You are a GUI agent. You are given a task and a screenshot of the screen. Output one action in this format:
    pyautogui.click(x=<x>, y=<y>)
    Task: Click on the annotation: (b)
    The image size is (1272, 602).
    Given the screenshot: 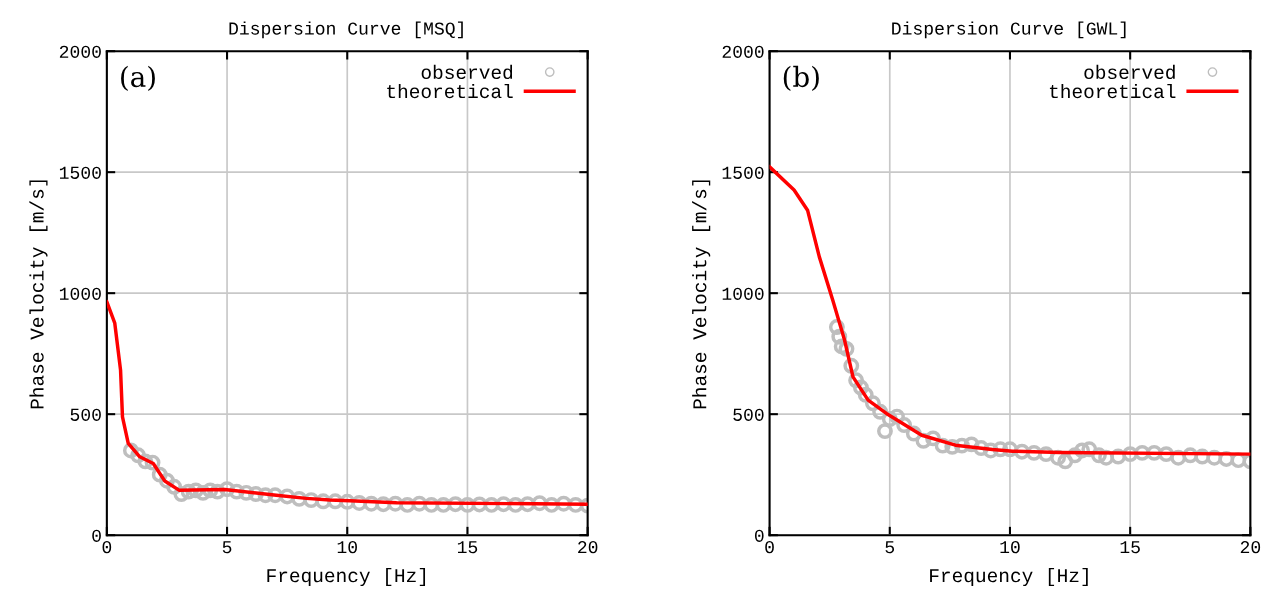 What is the action you would take?
    pyautogui.click(x=801, y=78)
    